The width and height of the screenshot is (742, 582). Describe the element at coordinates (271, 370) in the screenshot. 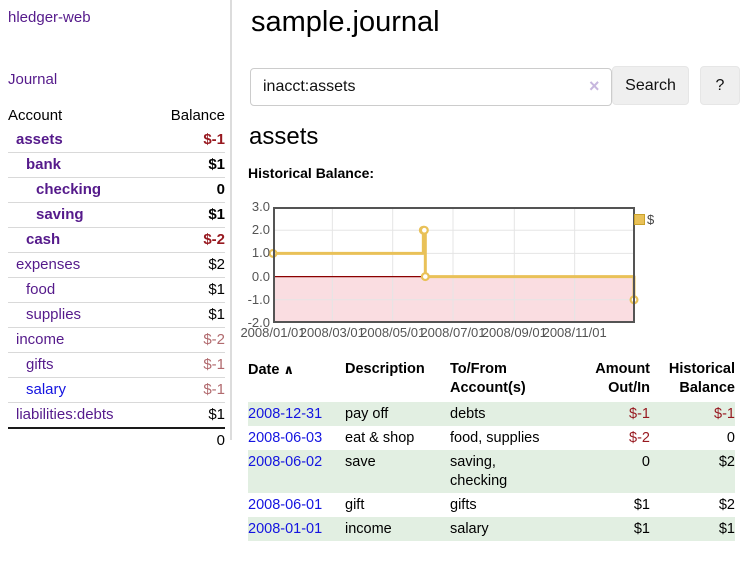

I see `register-header-date: Date ∧` at that location.